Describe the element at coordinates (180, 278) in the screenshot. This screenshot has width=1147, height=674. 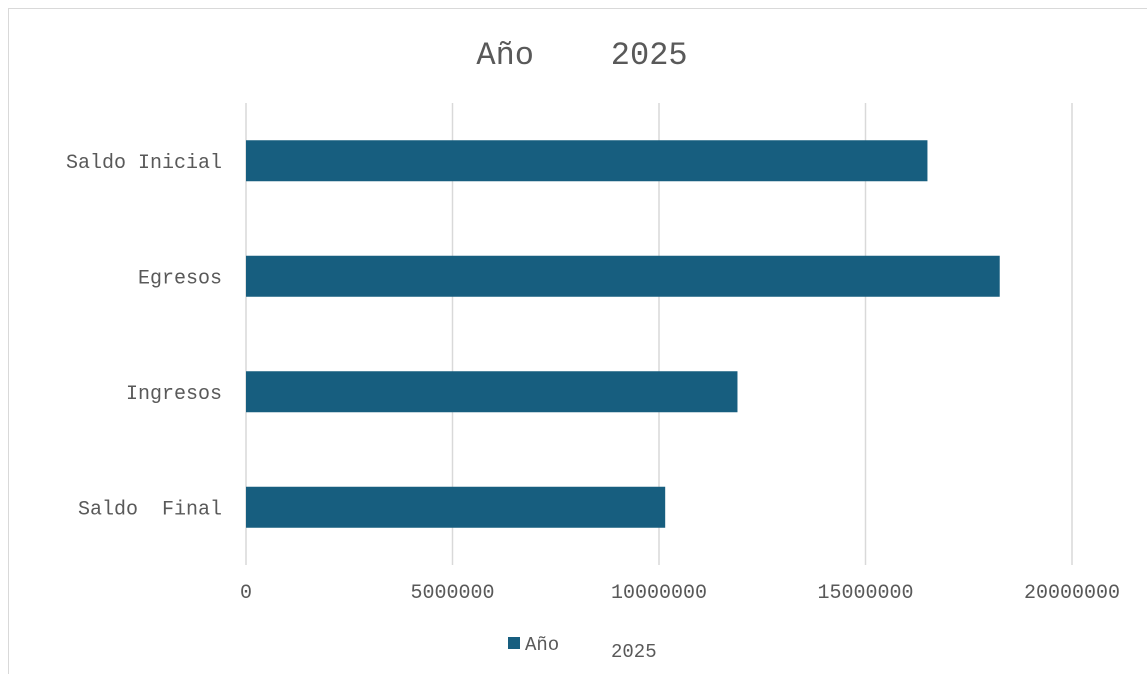
I see `category-label-1: Egresos` at that location.